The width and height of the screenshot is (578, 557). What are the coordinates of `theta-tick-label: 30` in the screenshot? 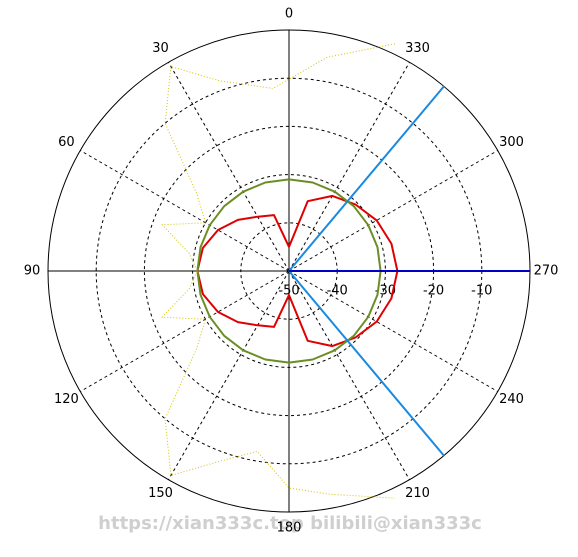 It's located at (160, 48).